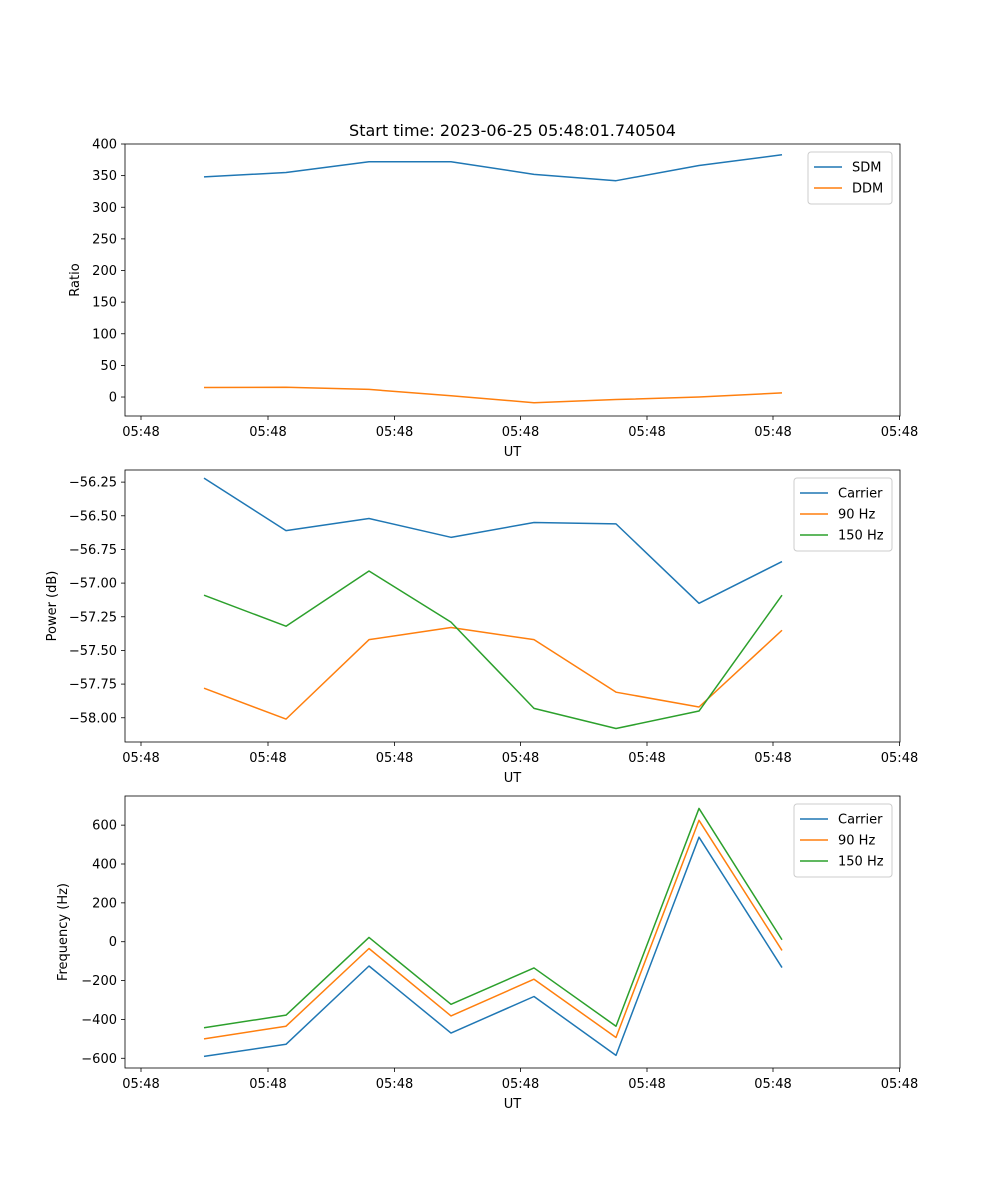 This screenshot has height=1200, width=1000. I want to click on y-tick-label: −57.75, so click(93, 685).